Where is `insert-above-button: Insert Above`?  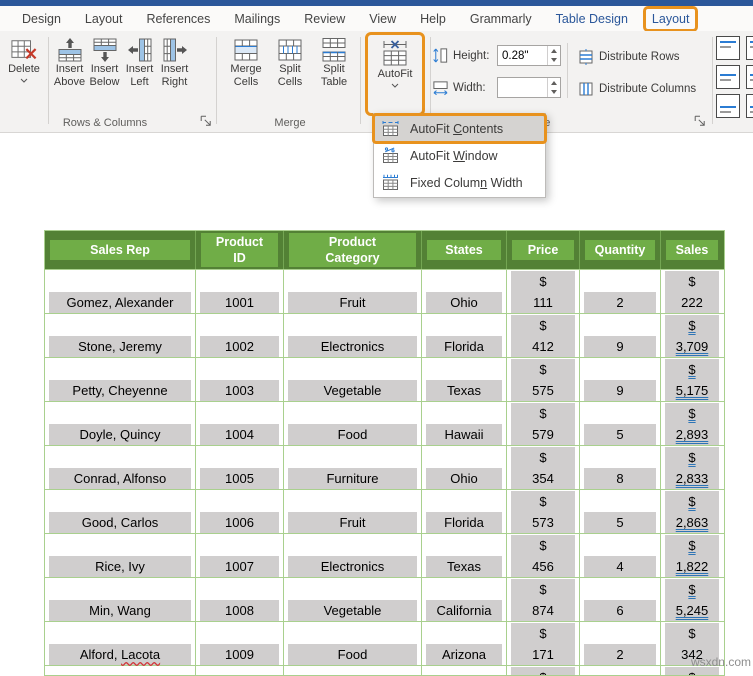
insert-above-button: Insert Above is located at coordinates (69, 62).